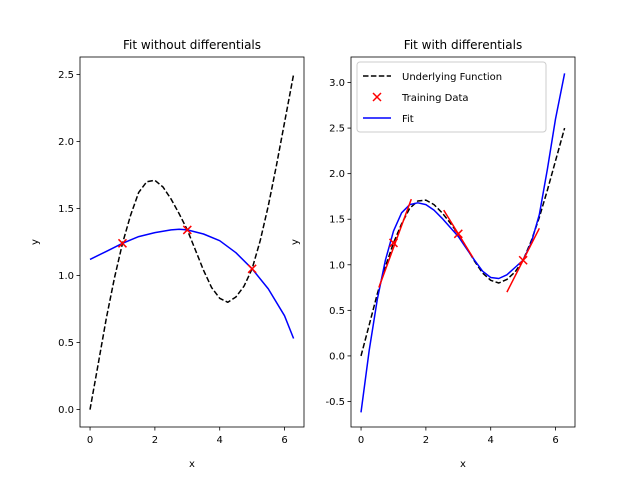  I want to click on right-tangent-line, so click(395, 243).